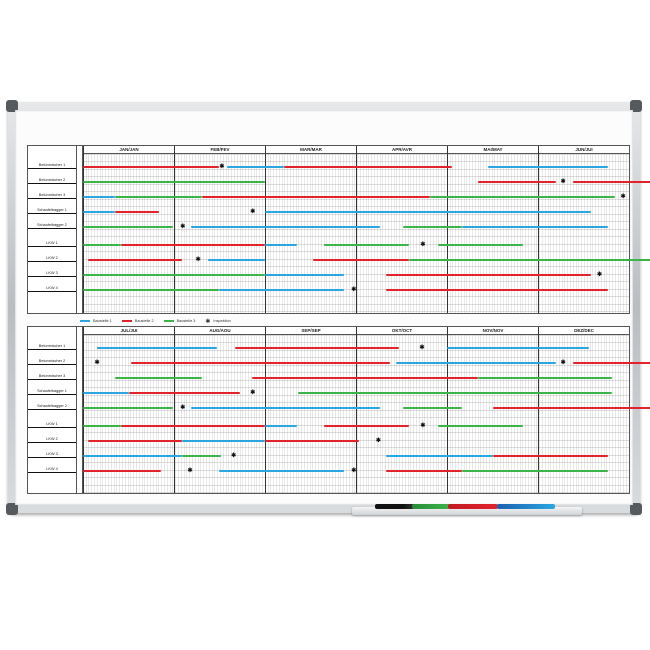 Image resolution: width=650 pixels, height=650 pixels. I want to click on month-label: OKT/OCT, so click(401, 330).